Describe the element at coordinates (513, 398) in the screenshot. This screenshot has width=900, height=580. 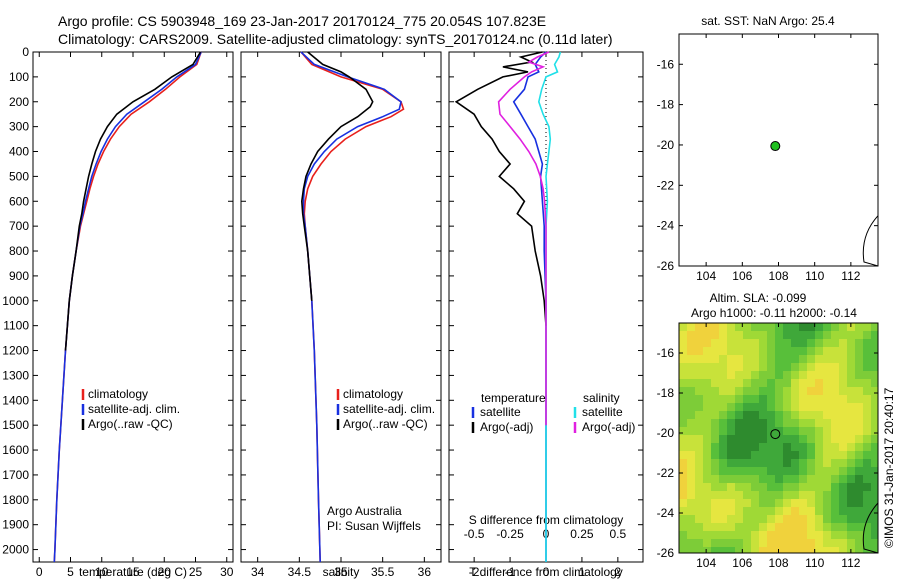
I see `diff-legend-title-temperature: temperature` at that location.